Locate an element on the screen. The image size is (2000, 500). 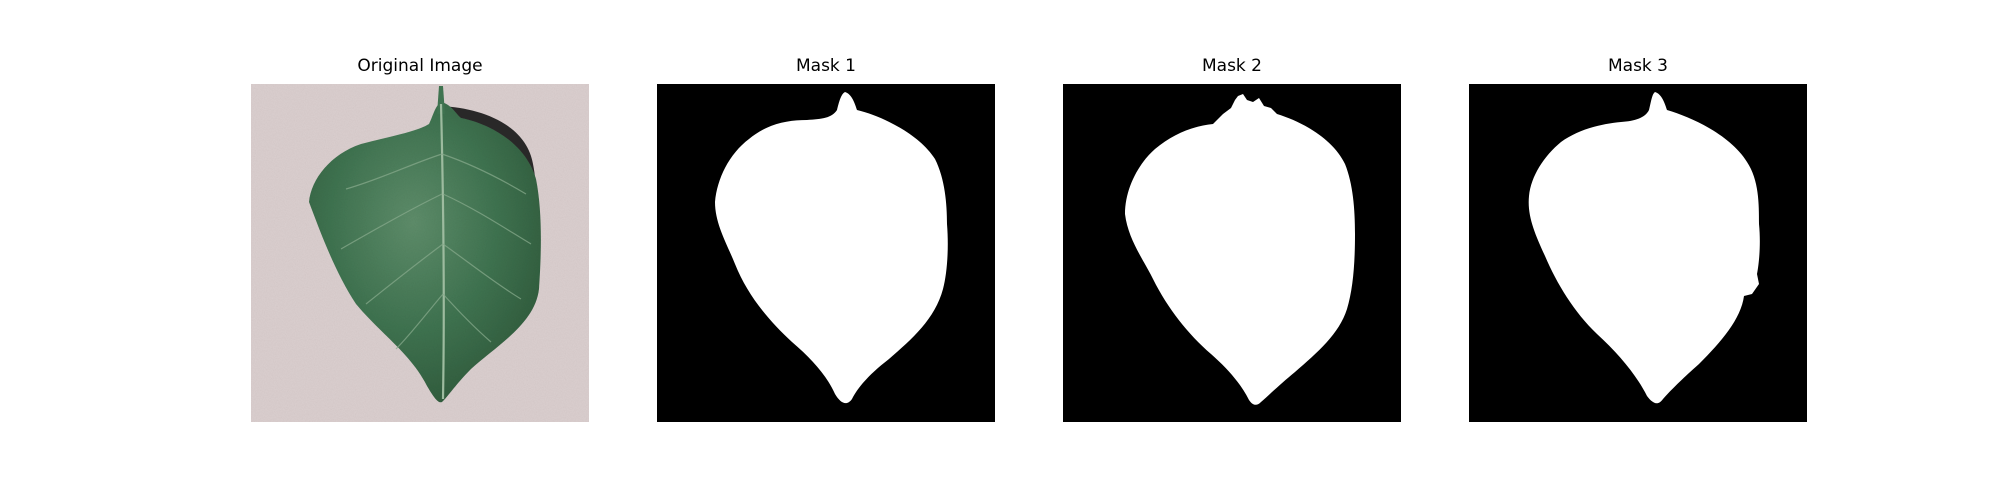
mask-1-image is located at coordinates (826, 253).